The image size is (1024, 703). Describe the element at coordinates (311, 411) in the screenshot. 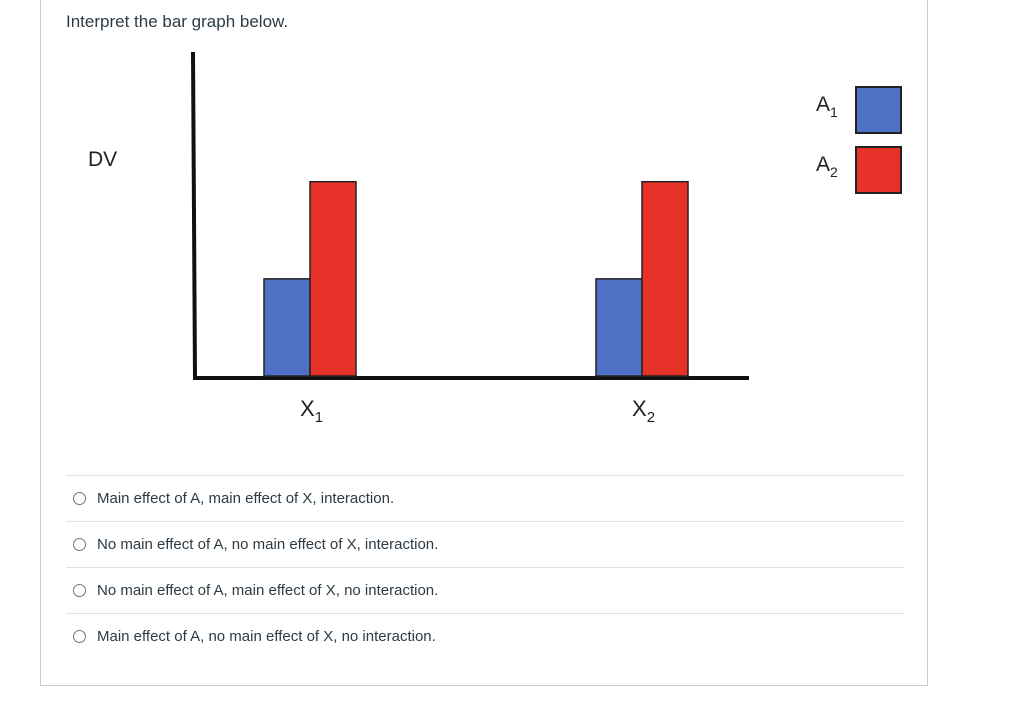

I see `x-tick-label-1: X1` at that location.